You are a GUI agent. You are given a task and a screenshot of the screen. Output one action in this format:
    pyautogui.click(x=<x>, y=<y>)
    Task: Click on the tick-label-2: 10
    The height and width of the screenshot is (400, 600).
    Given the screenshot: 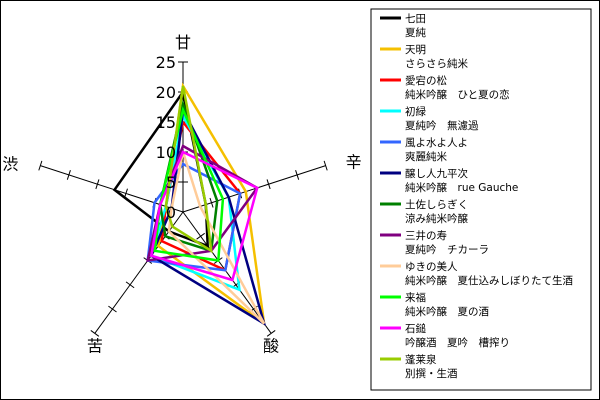 What is the action you would take?
    pyautogui.click(x=166, y=152)
    